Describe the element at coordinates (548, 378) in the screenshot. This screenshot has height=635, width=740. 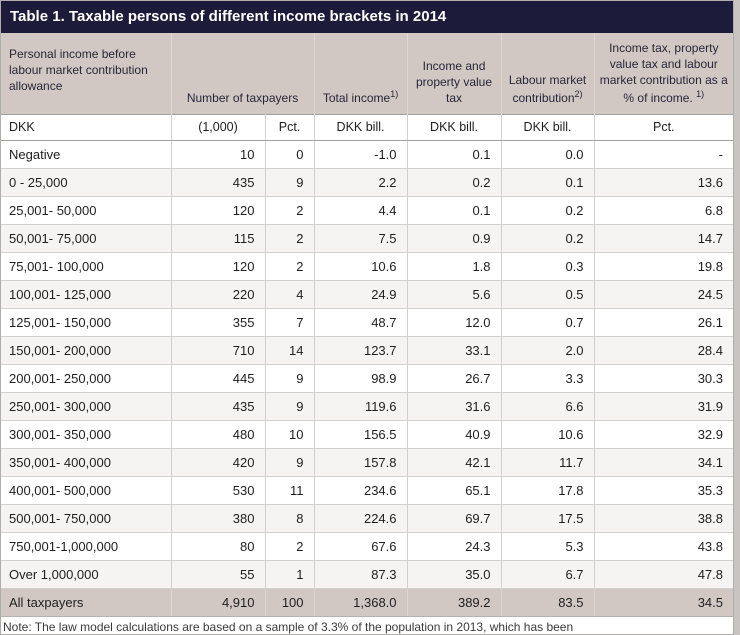
I see `value-cell: 3.3` at that location.